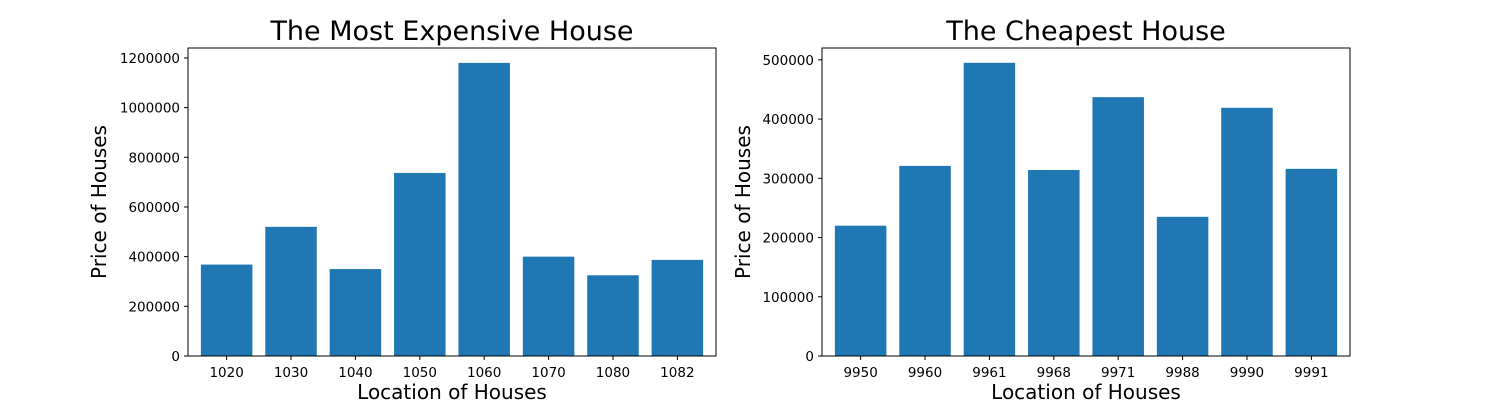 This screenshot has height=400, width=1500. I want to click on x-tick-label: 1060, so click(484, 373).